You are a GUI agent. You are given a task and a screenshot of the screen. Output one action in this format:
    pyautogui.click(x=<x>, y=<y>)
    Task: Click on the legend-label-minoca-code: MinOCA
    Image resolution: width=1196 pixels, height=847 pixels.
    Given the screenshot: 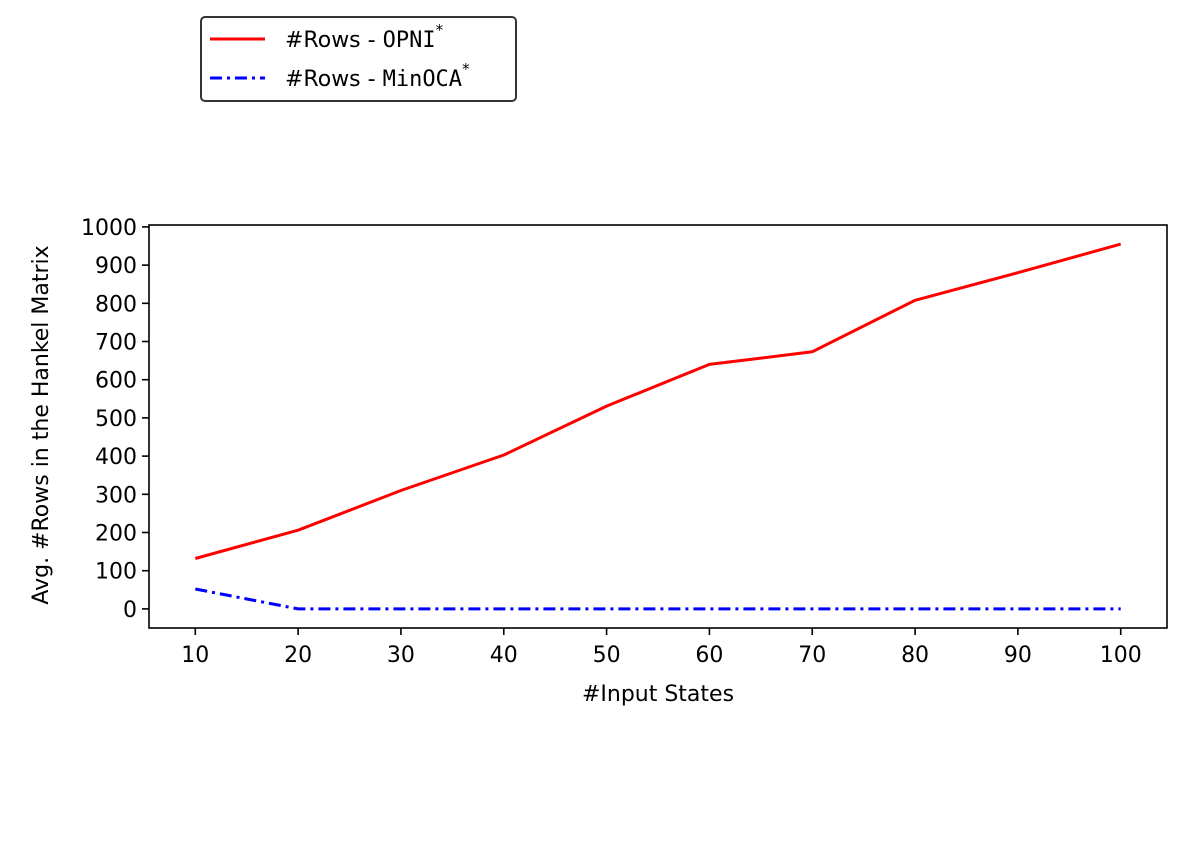 What is the action you would take?
    pyautogui.click(x=422, y=79)
    